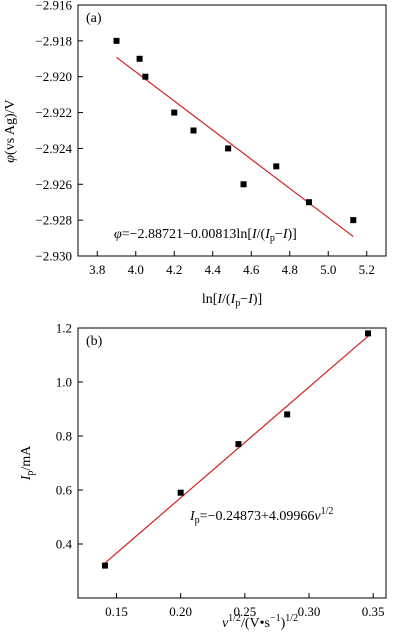  I want to click on panel-a-x-tick-label: 4.6, so click(251, 269).